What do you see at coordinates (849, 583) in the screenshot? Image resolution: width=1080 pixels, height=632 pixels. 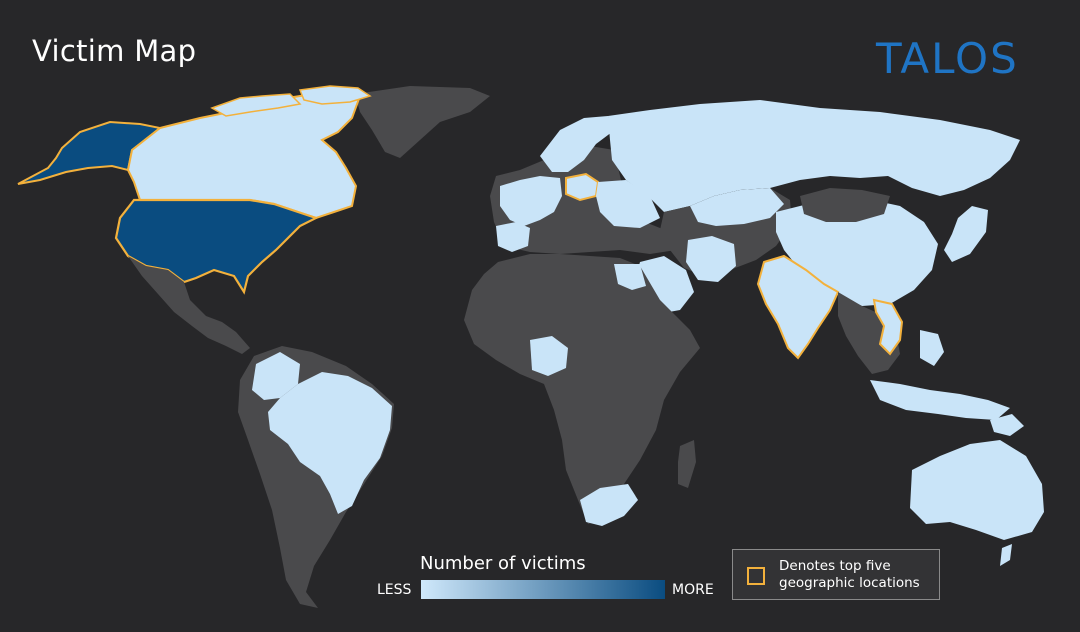 I see `key-line-2: geographic locations` at bounding box center [849, 583].